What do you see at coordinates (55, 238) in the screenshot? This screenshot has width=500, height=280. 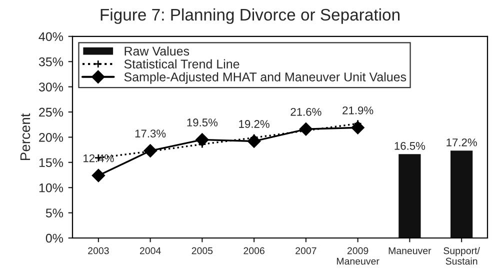 I see `y-tick-label: 0%` at bounding box center [55, 238].